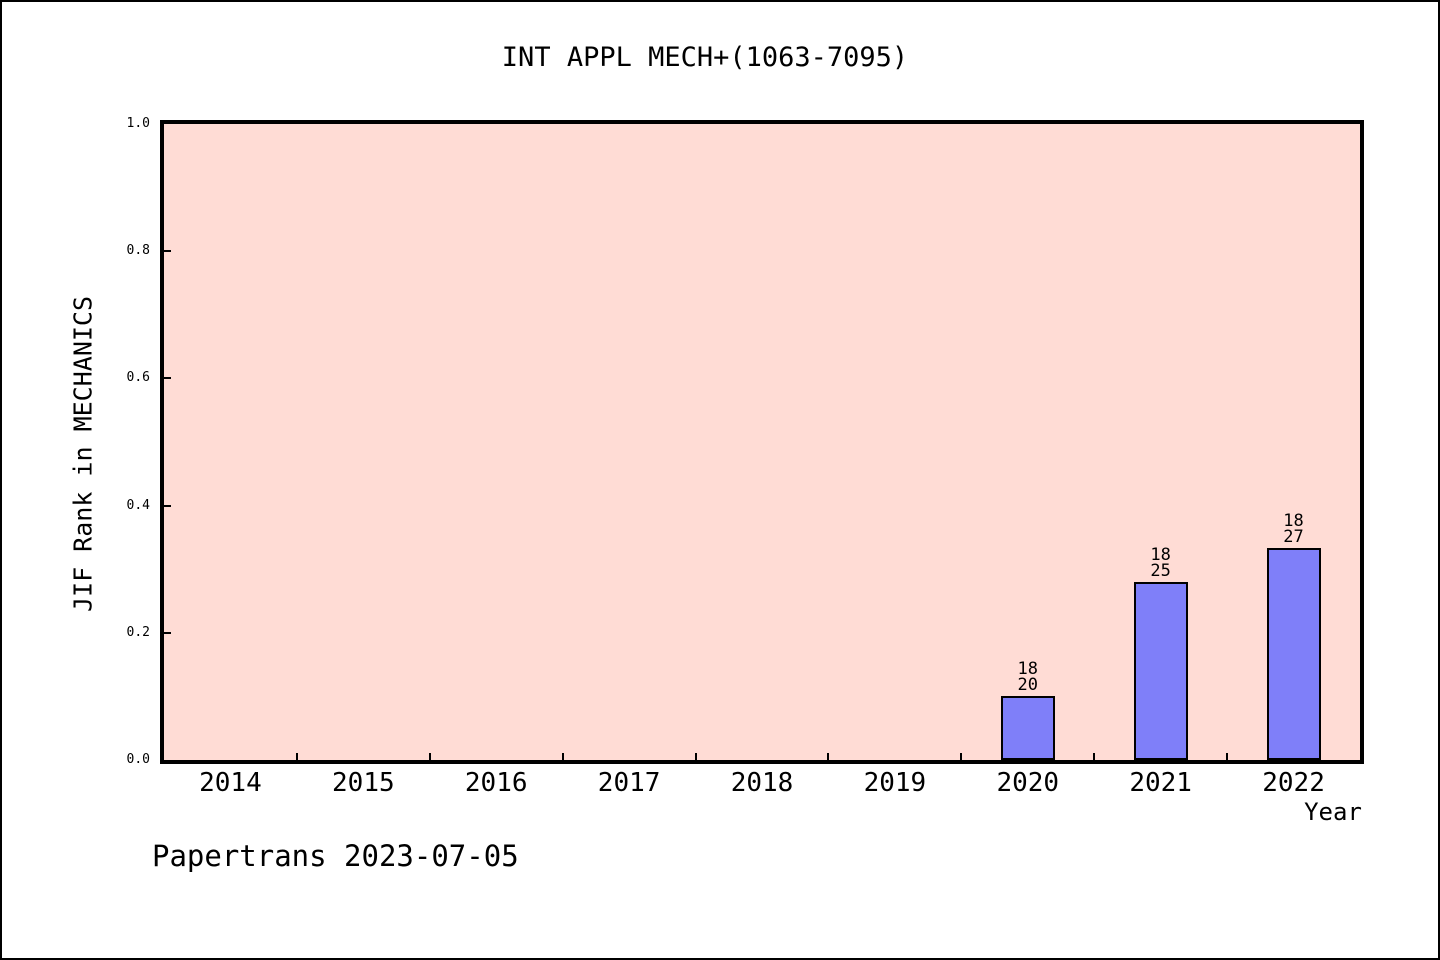 The height and width of the screenshot is (960, 1440). I want to click on y-tick-label-0.2: 0.2, so click(138, 632).